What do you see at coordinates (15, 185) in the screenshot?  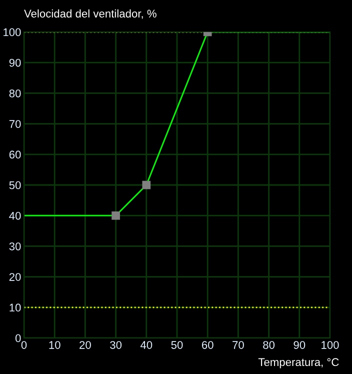 I see `y-tick-label: 50` at bounding box center [15, 185].